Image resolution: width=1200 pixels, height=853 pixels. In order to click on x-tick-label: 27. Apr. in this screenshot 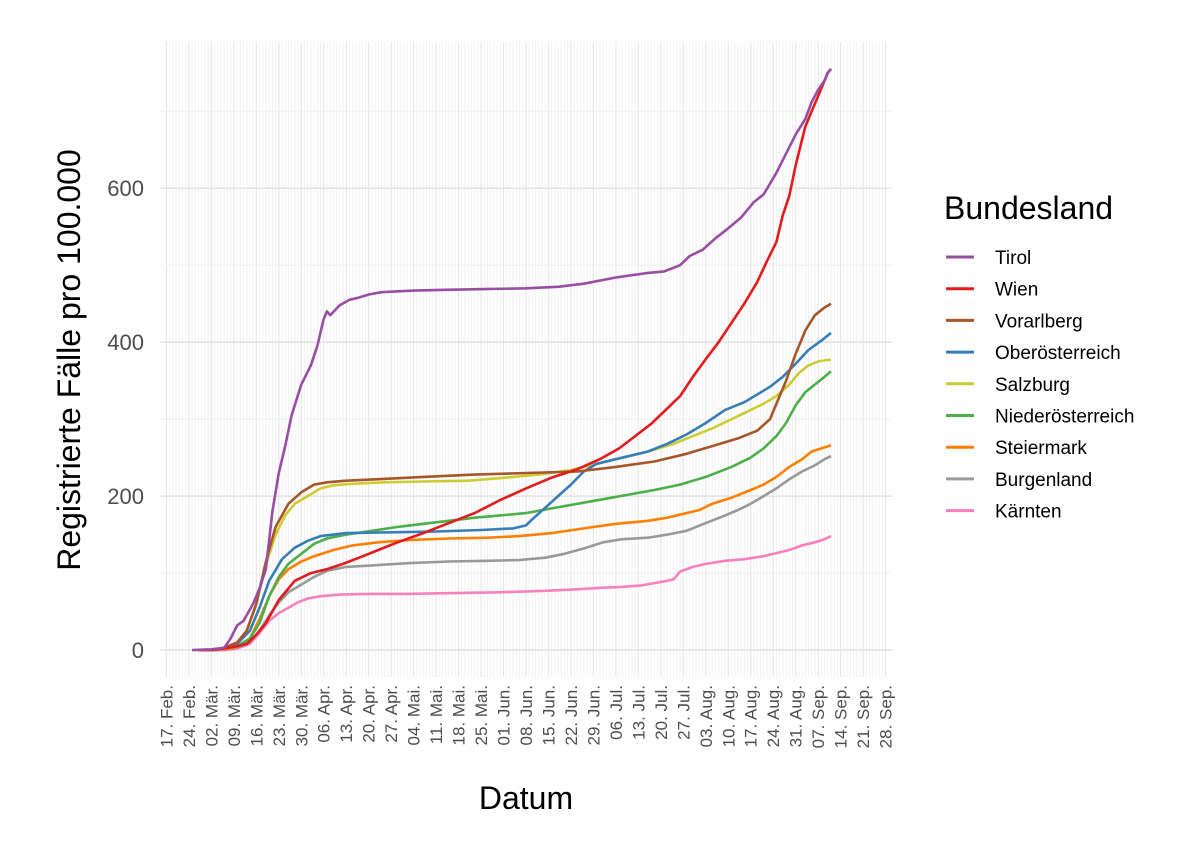, I will do `click(391, 714)`.